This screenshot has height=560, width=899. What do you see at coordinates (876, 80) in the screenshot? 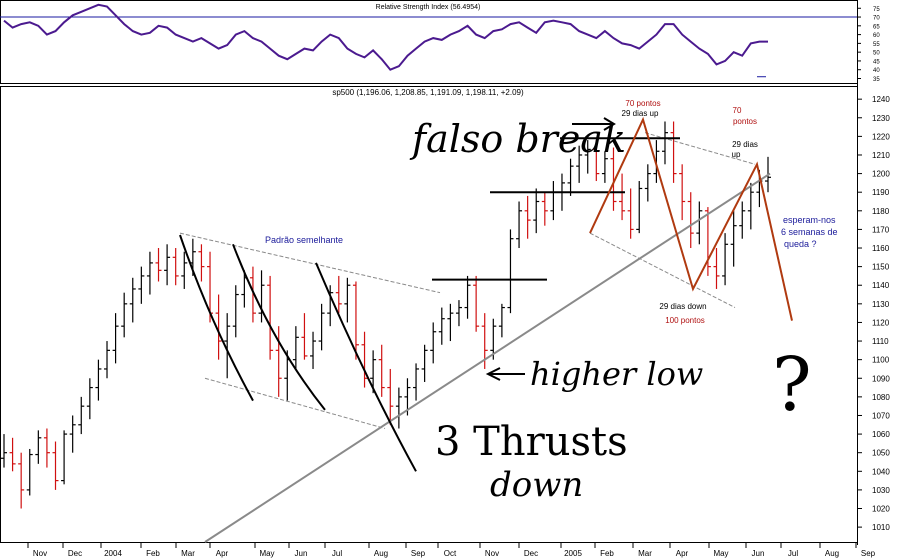
I see `rsi-tick-label: 35` at bounding box center [876, 80].